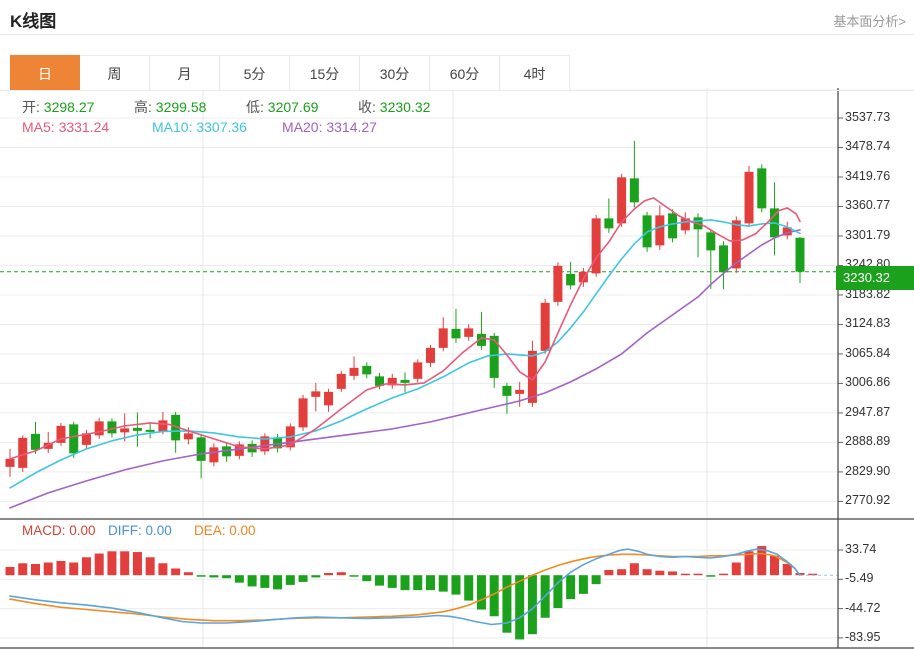  What do you see at coordinates (185, 73) in the screenshot?
I see `tab-period-2: 月` at bounding box center [185, 73].